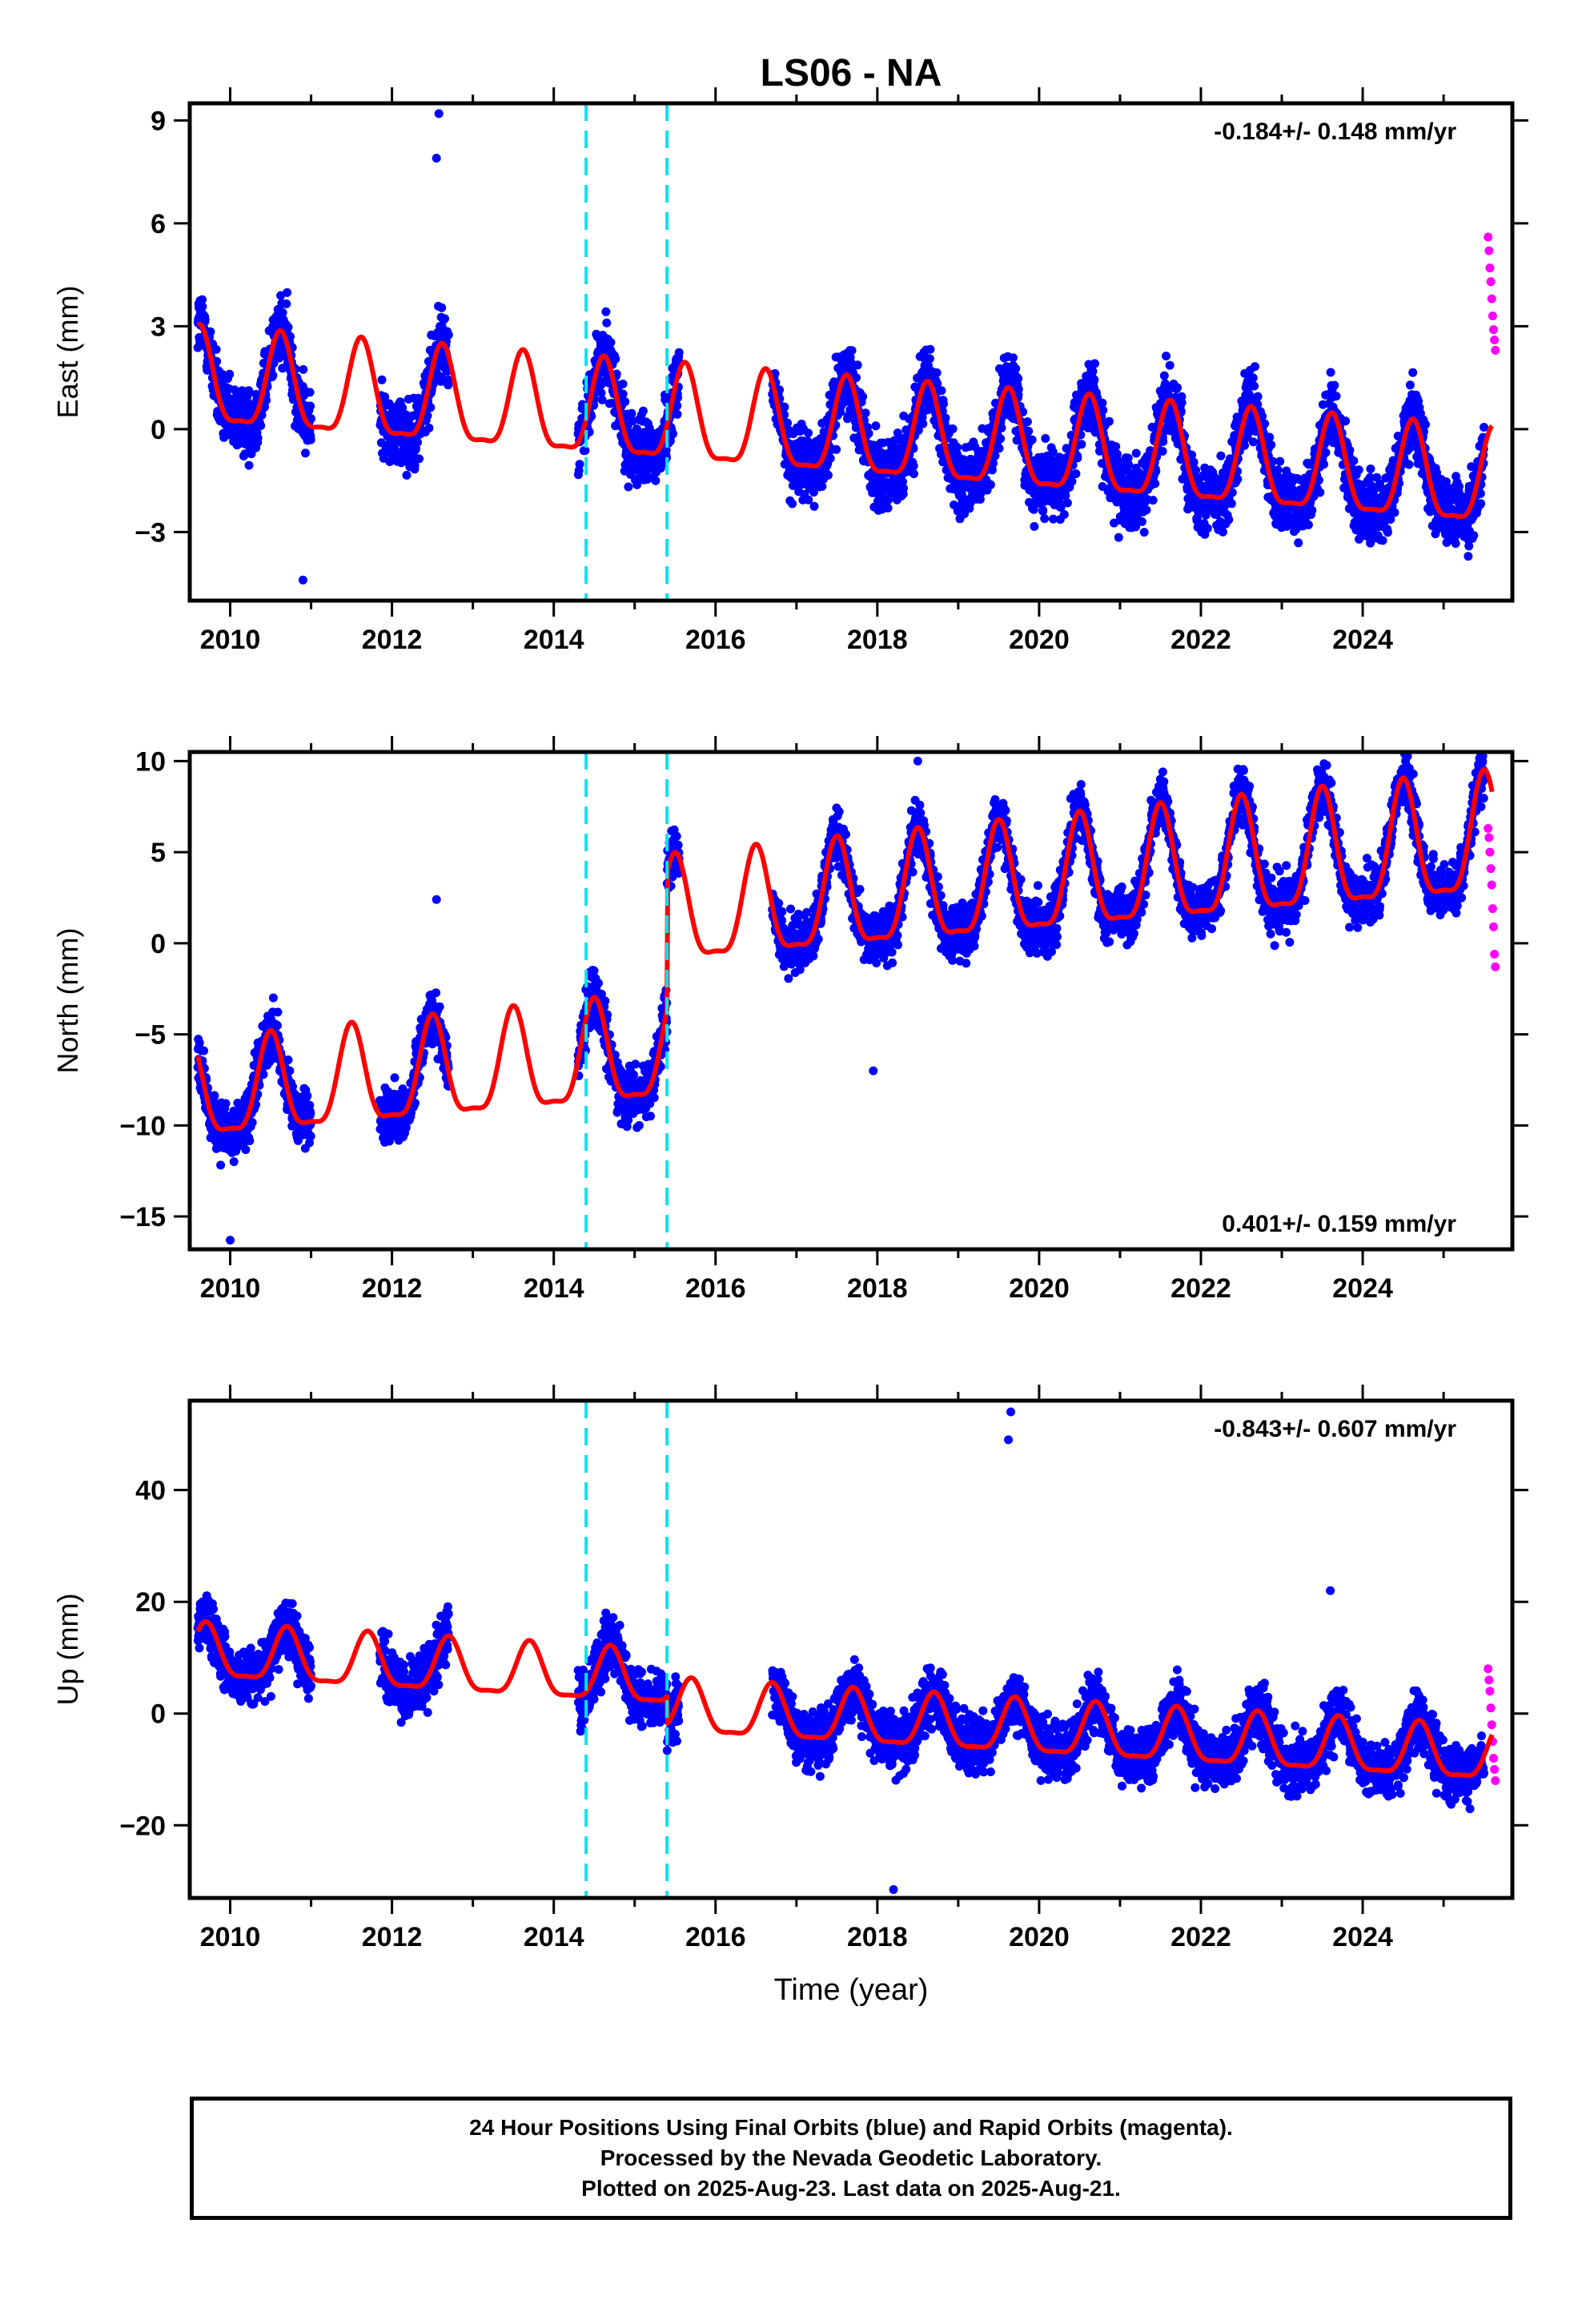  Describe the element at coordinates (1039, 640) in the screenshot. I see `x-tick-label: 2020` at that location.